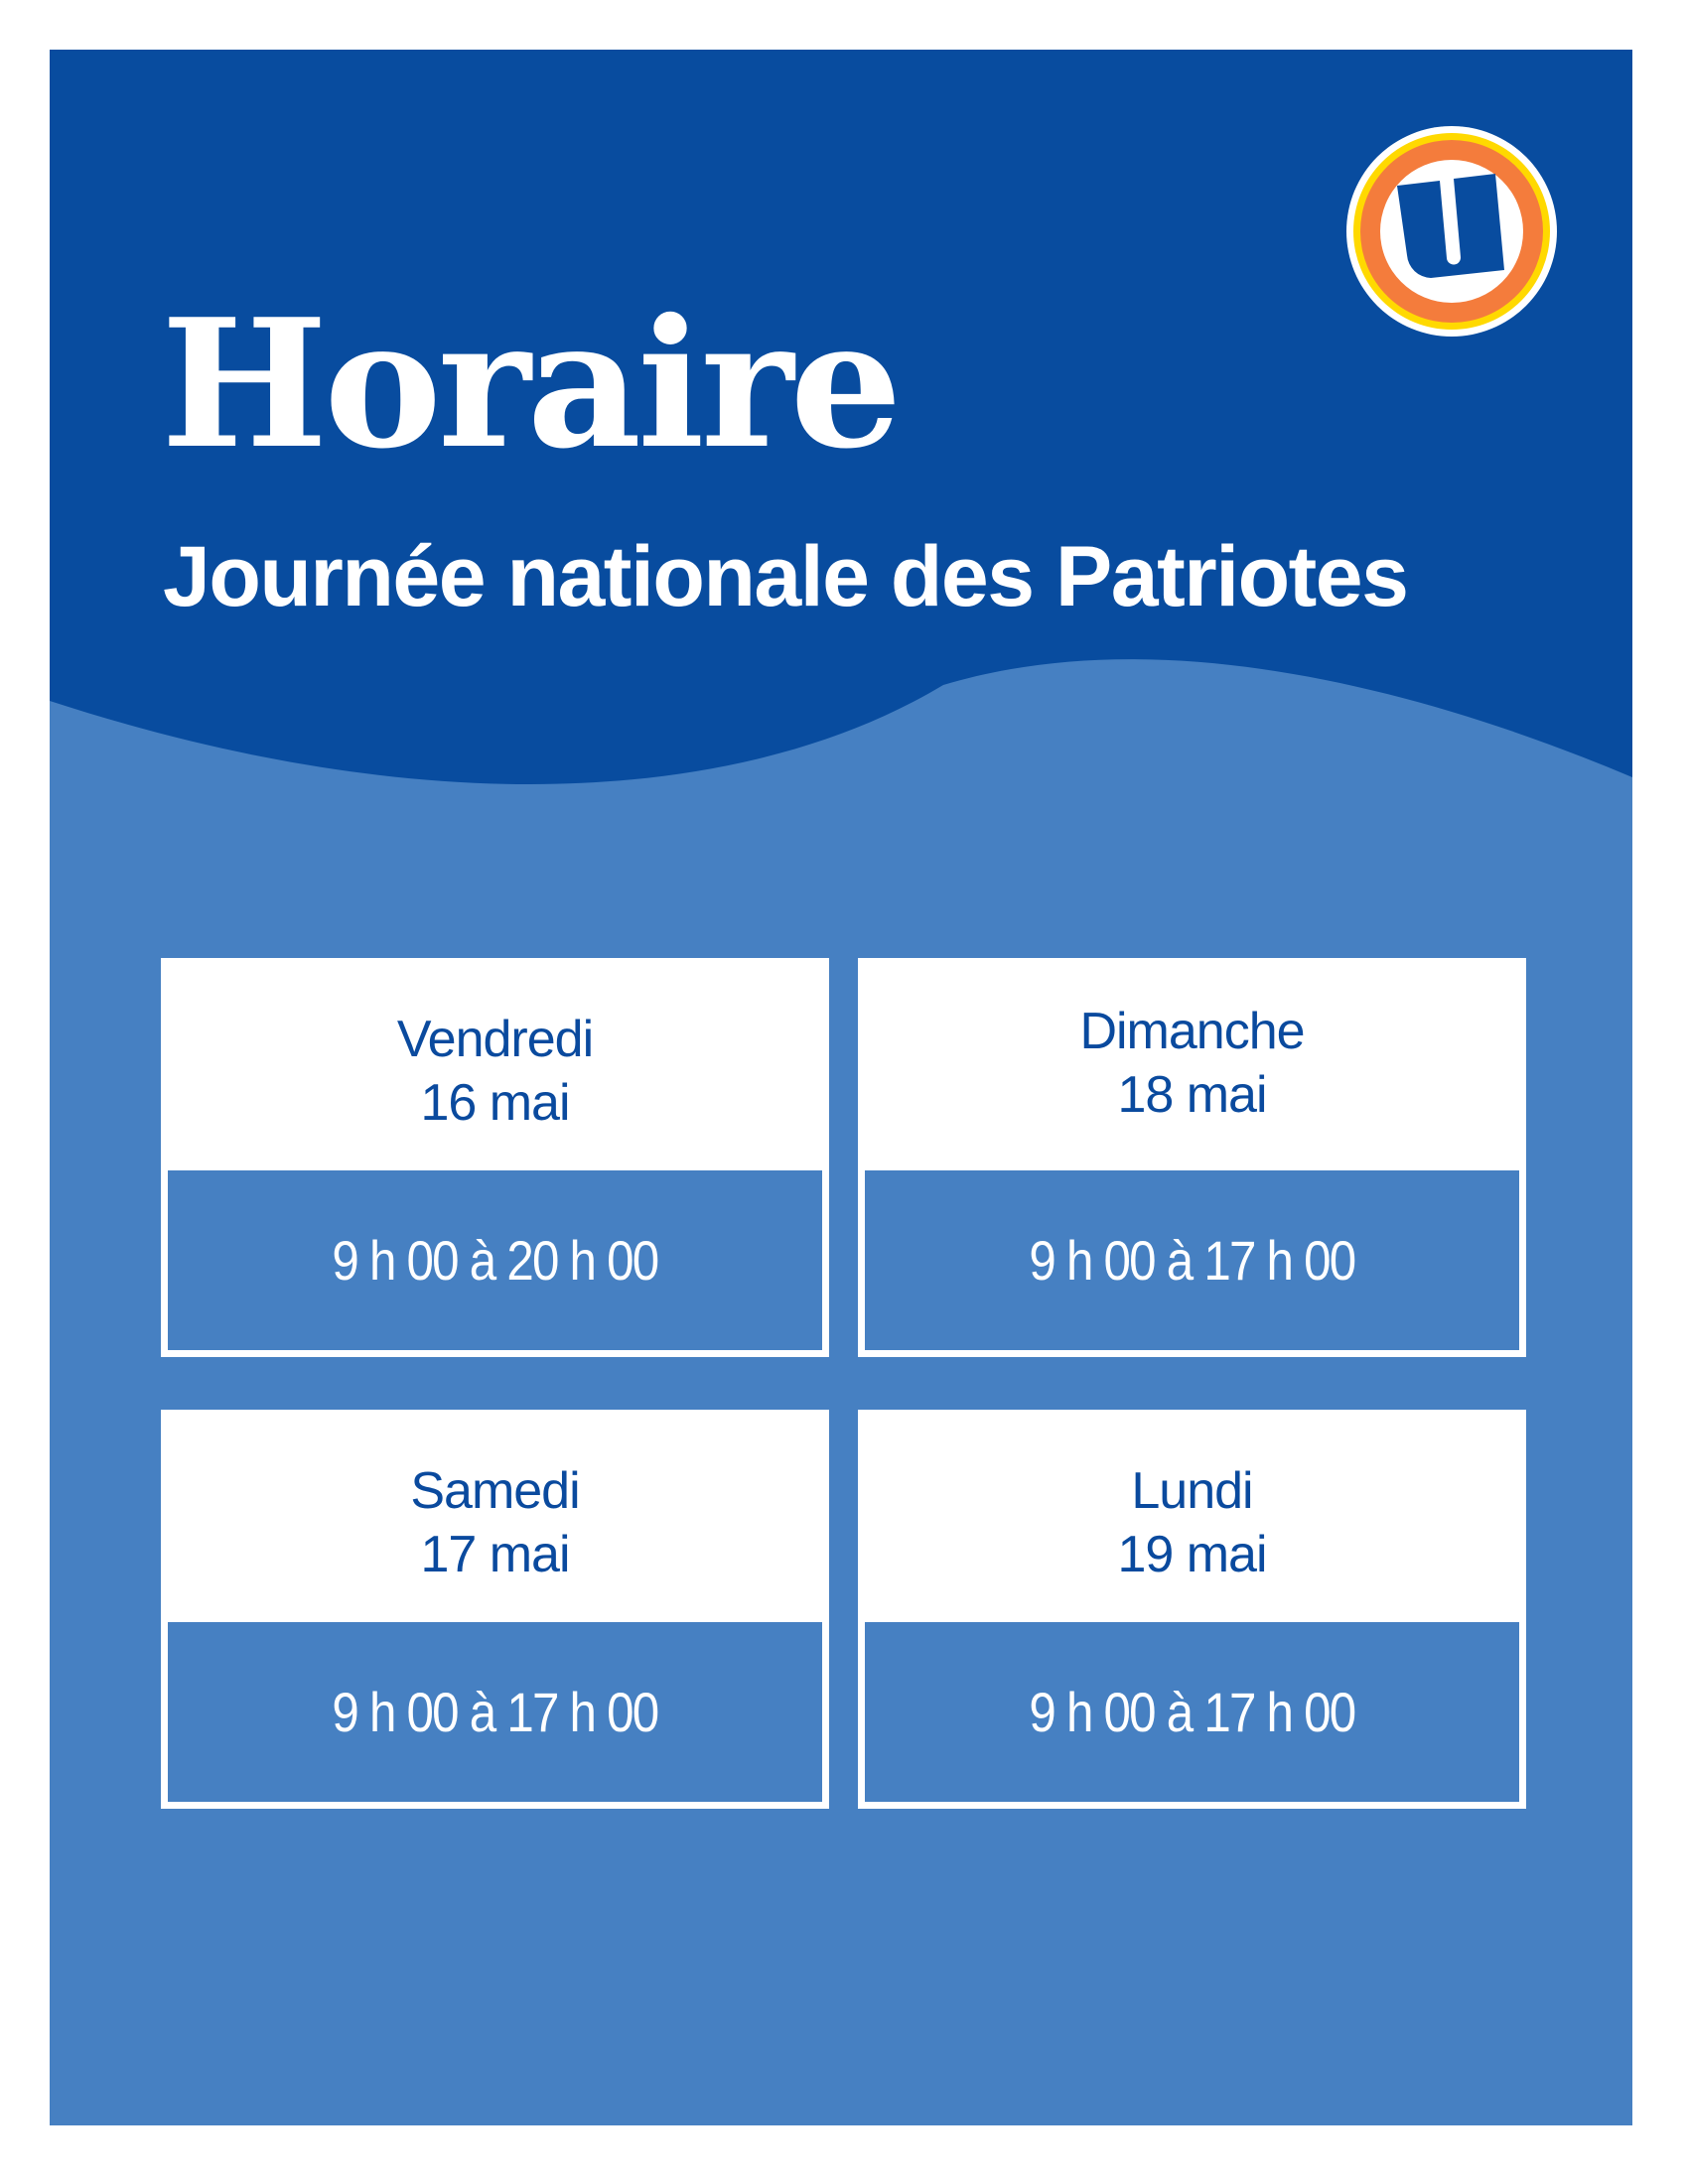 The height and width of the screenshot is (2184, 1688). What do you see at coordinates (1451, 231) in the screenshot?
I see `uniprix-logo` at bounding box center [1451, 231].